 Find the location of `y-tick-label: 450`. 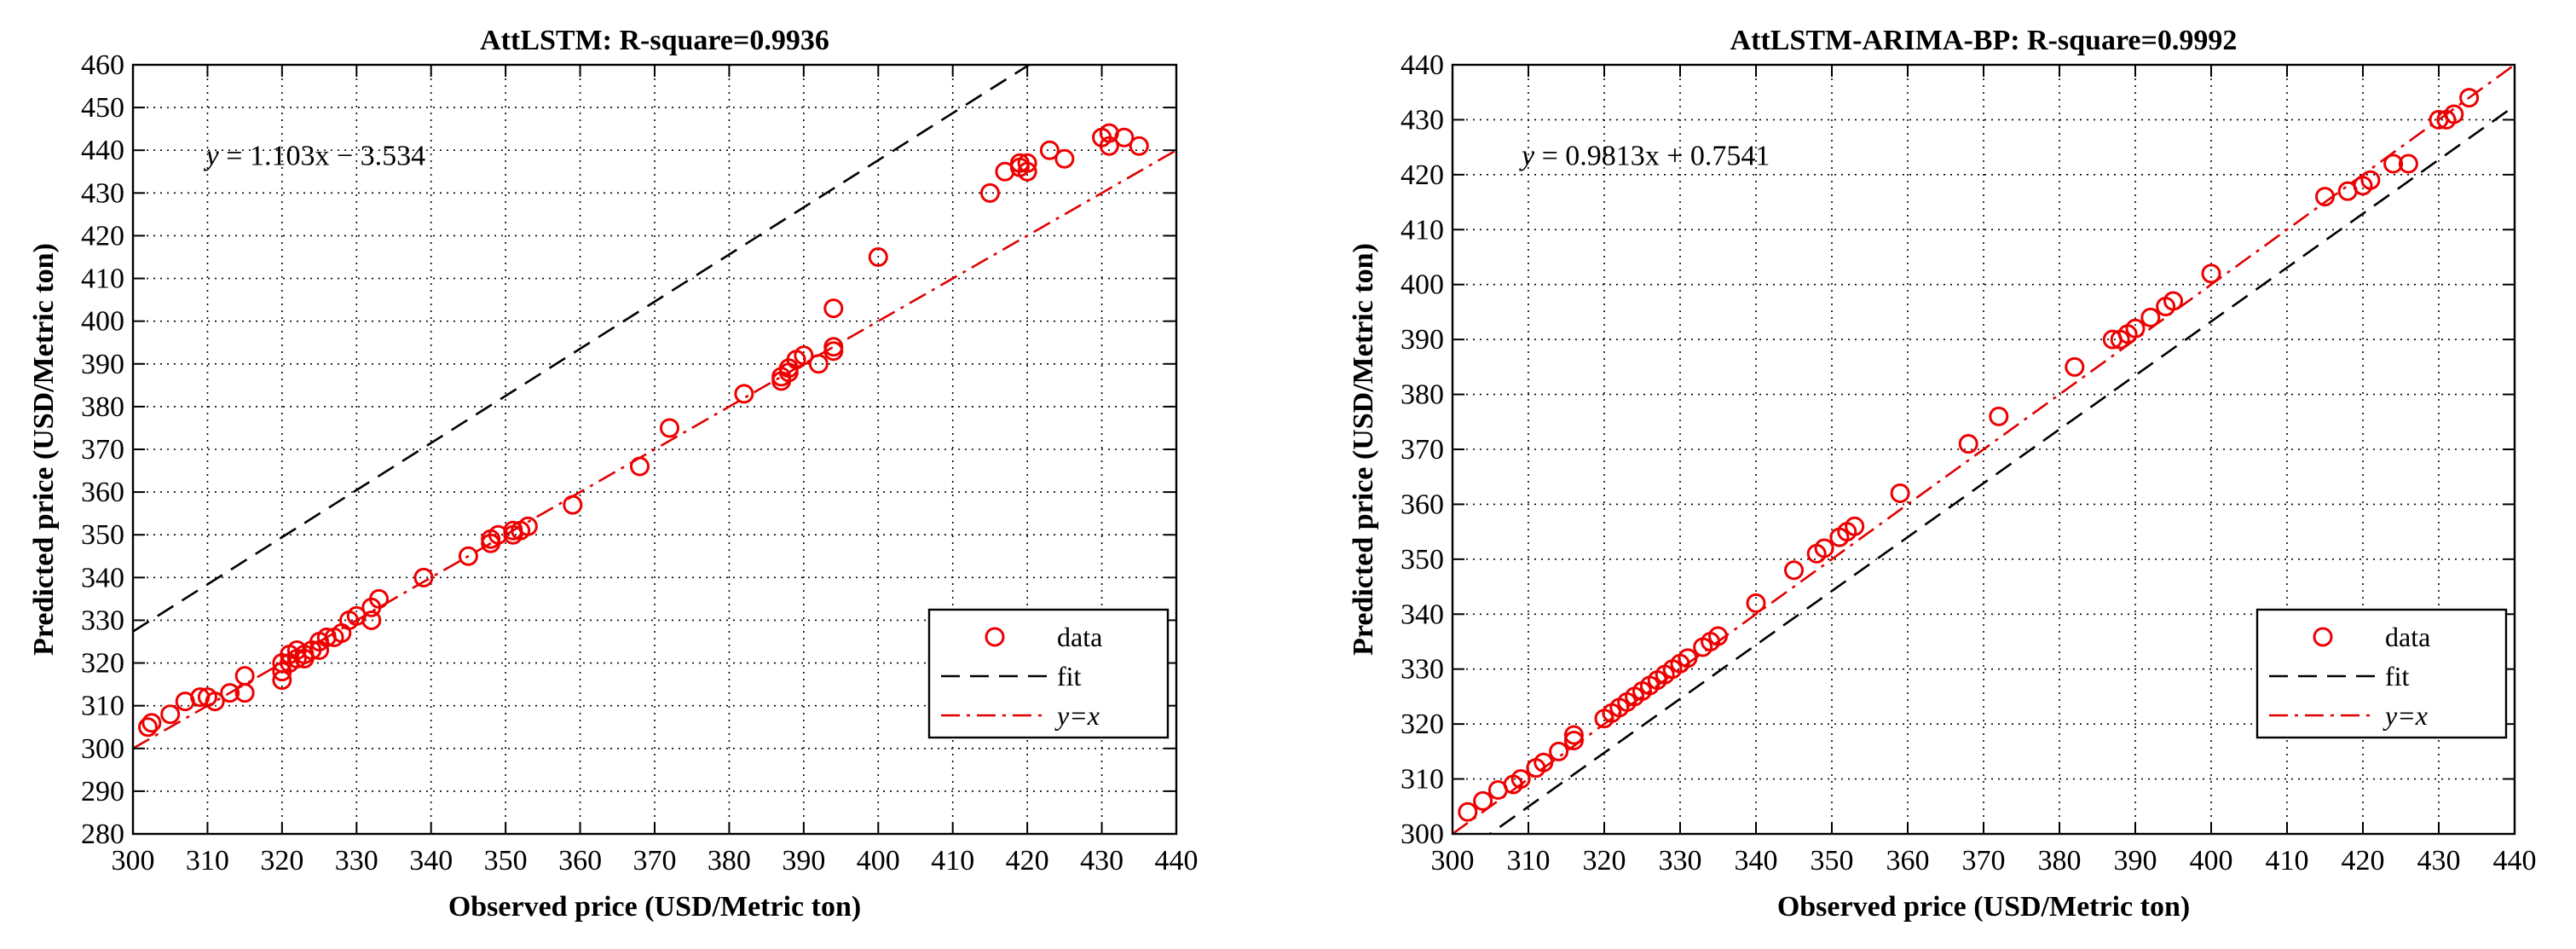

y-tick-label: 450 is located at coordinates (102, 108).